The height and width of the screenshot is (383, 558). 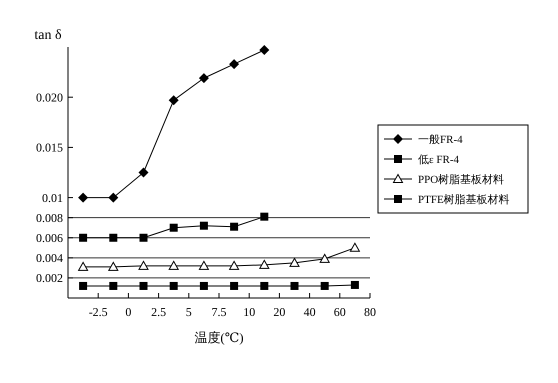 I want to click on x-axis-title: 温度(℃), so click(x=219, y=337).